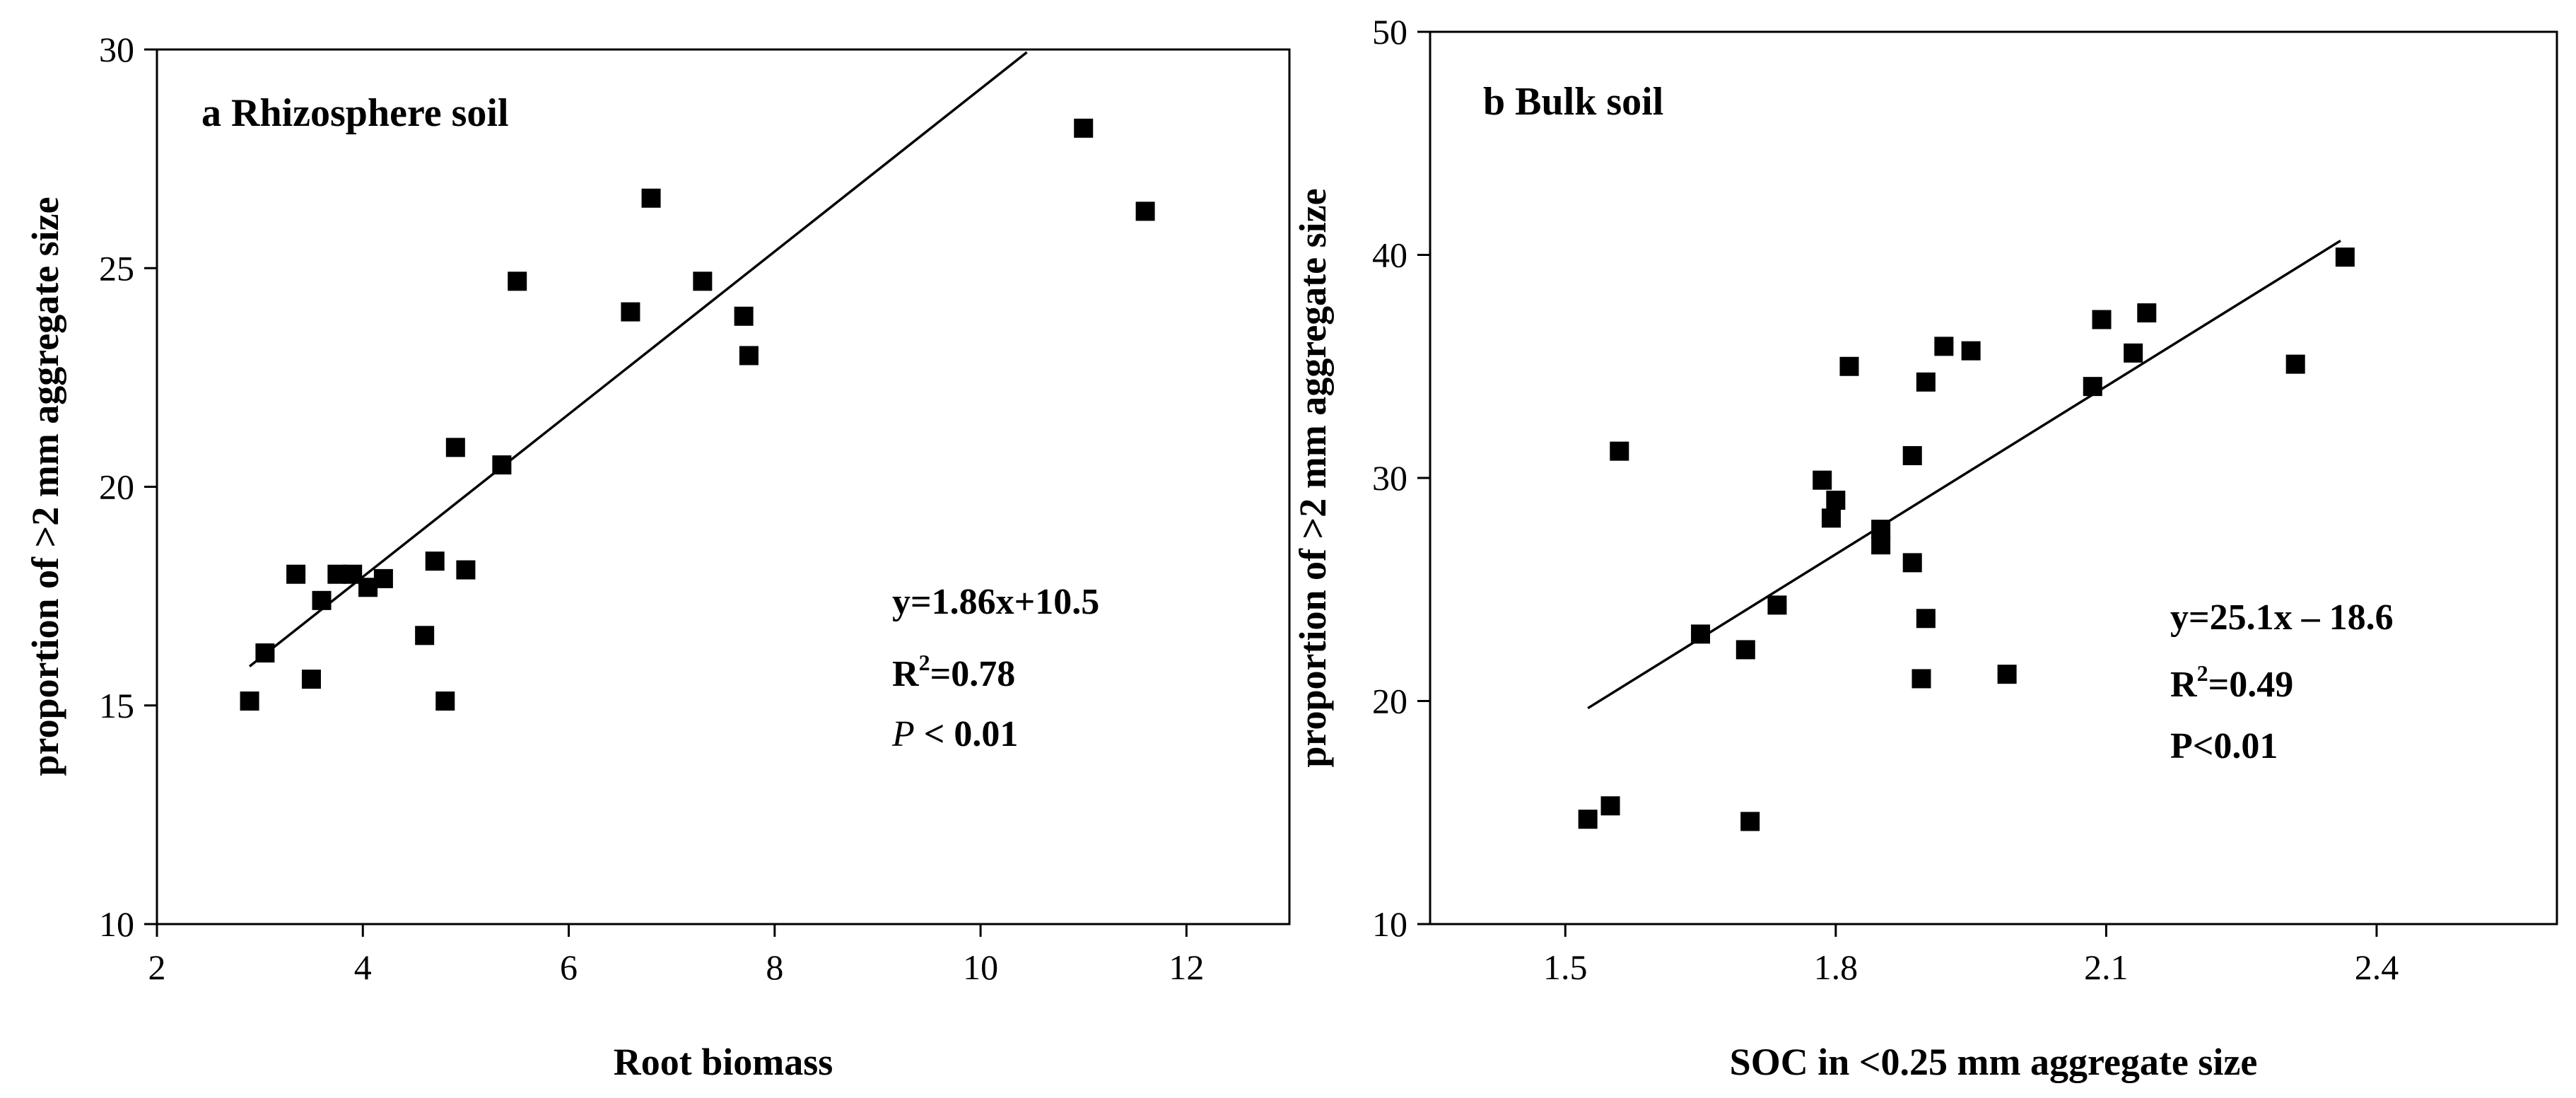  I want to click on panel-a-title: a Rhizosphere soil, so click(355, 113).